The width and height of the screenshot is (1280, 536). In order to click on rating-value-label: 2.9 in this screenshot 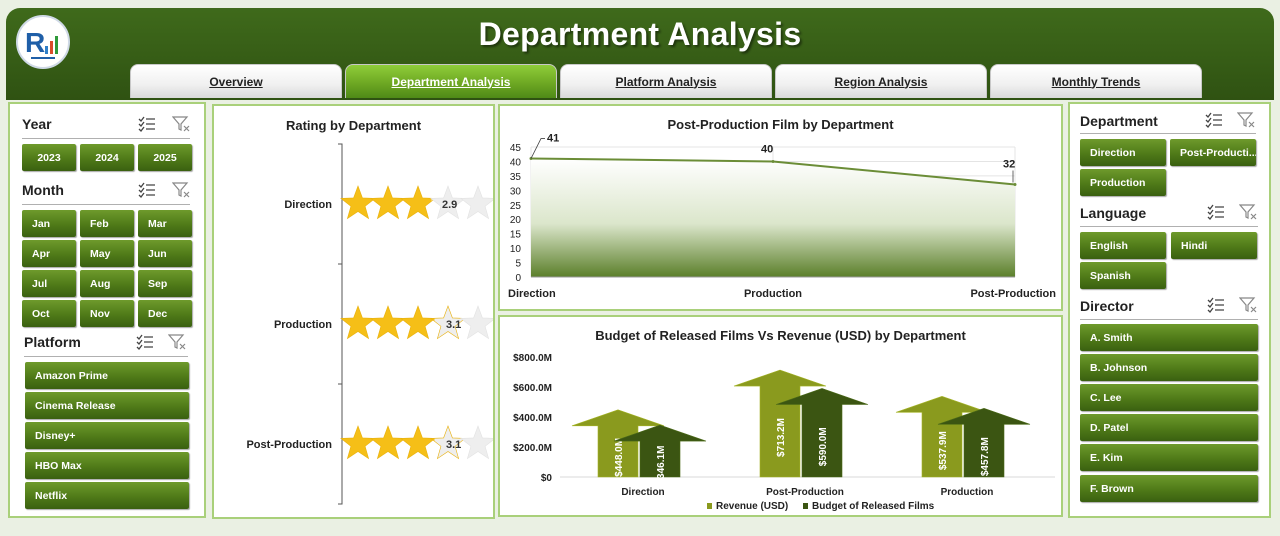, I will do `click(449, 205)`.